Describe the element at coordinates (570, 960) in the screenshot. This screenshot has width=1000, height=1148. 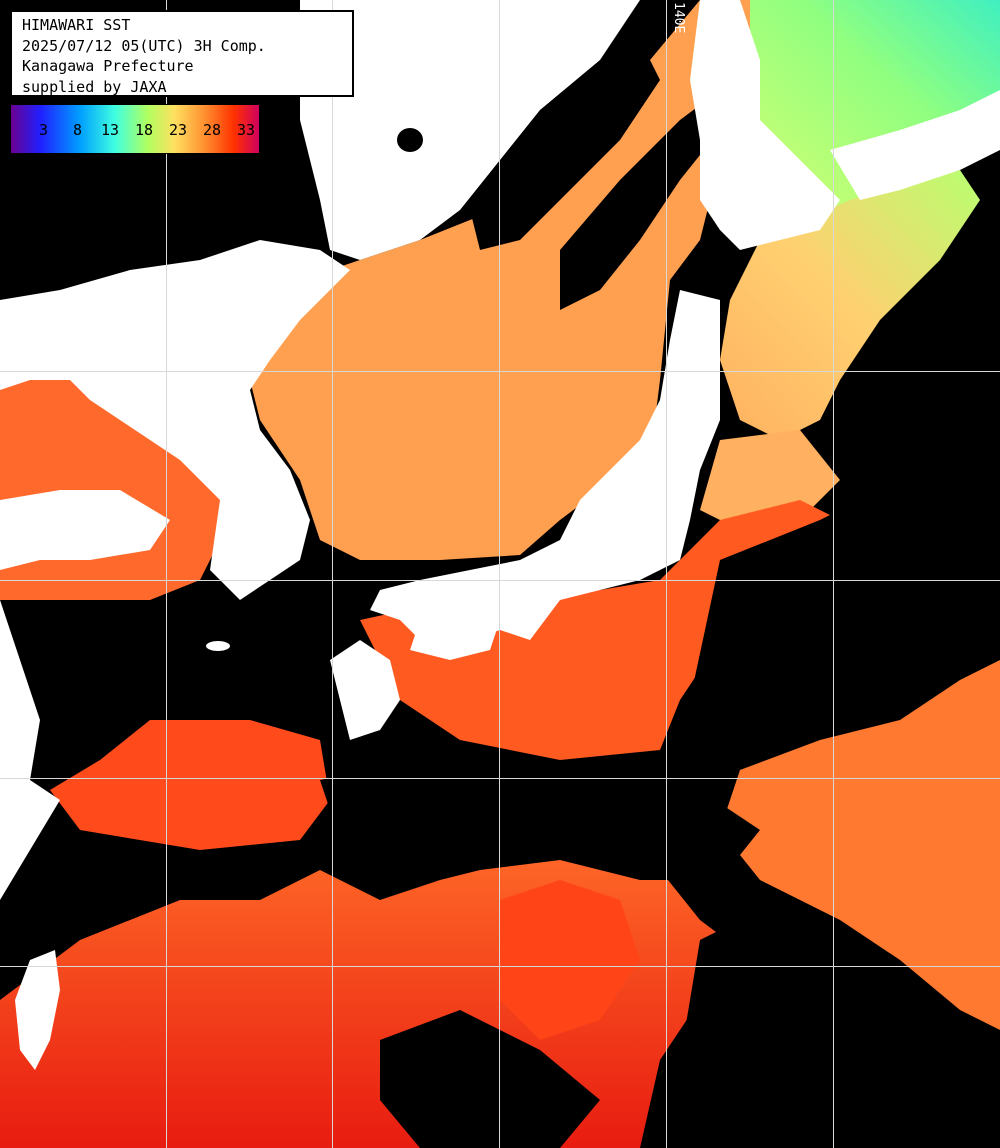
I see `philippine-sea-west` at that location.